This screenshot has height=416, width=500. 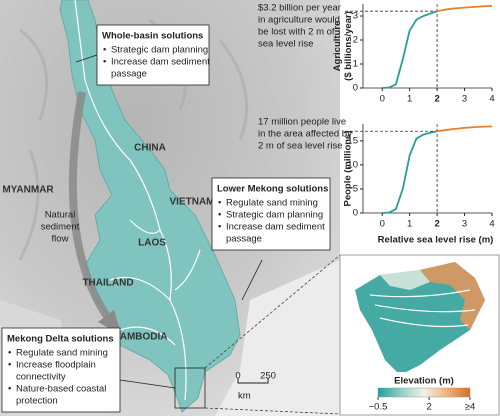 I want to click on box-title: Mekong Delta solutions, so click(x=60, y=339).